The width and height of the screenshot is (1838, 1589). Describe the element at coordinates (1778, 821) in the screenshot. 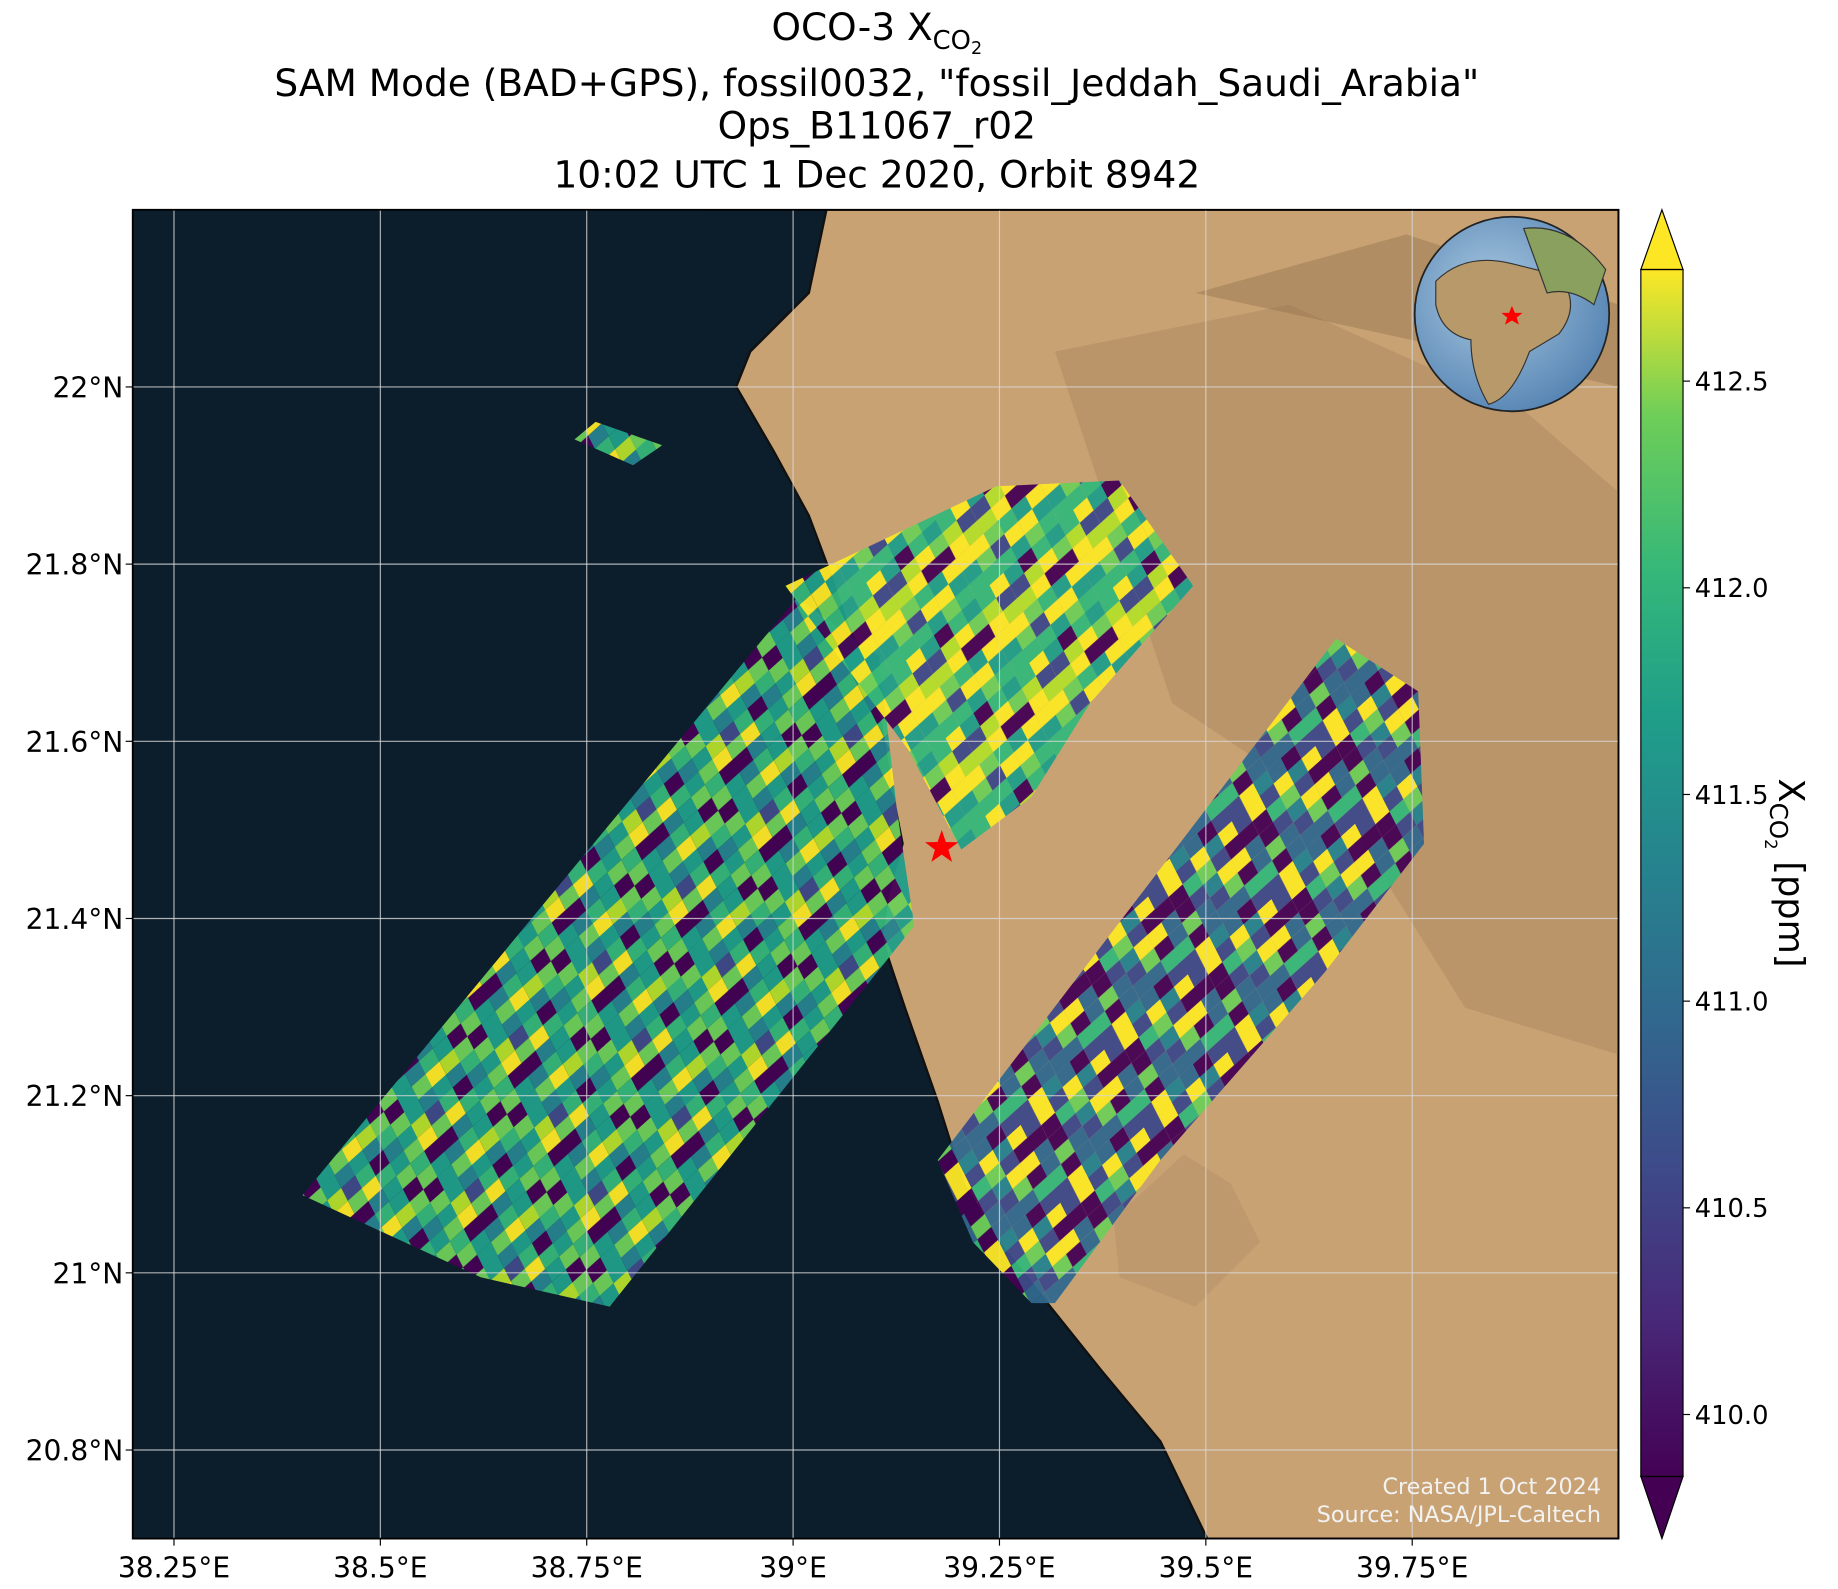

I see `colorbar-label-subscript: CO` at that location.